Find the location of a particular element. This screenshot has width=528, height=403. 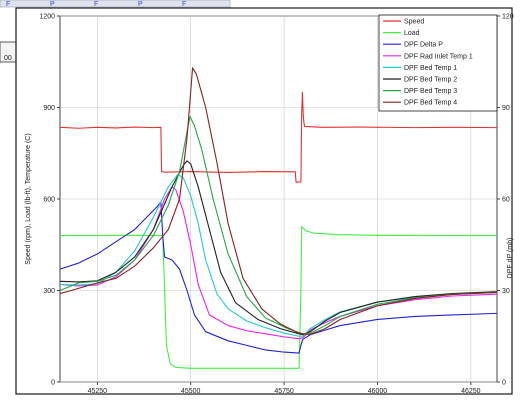

y-tick-label: 900 is located at coordinates (49, 108).